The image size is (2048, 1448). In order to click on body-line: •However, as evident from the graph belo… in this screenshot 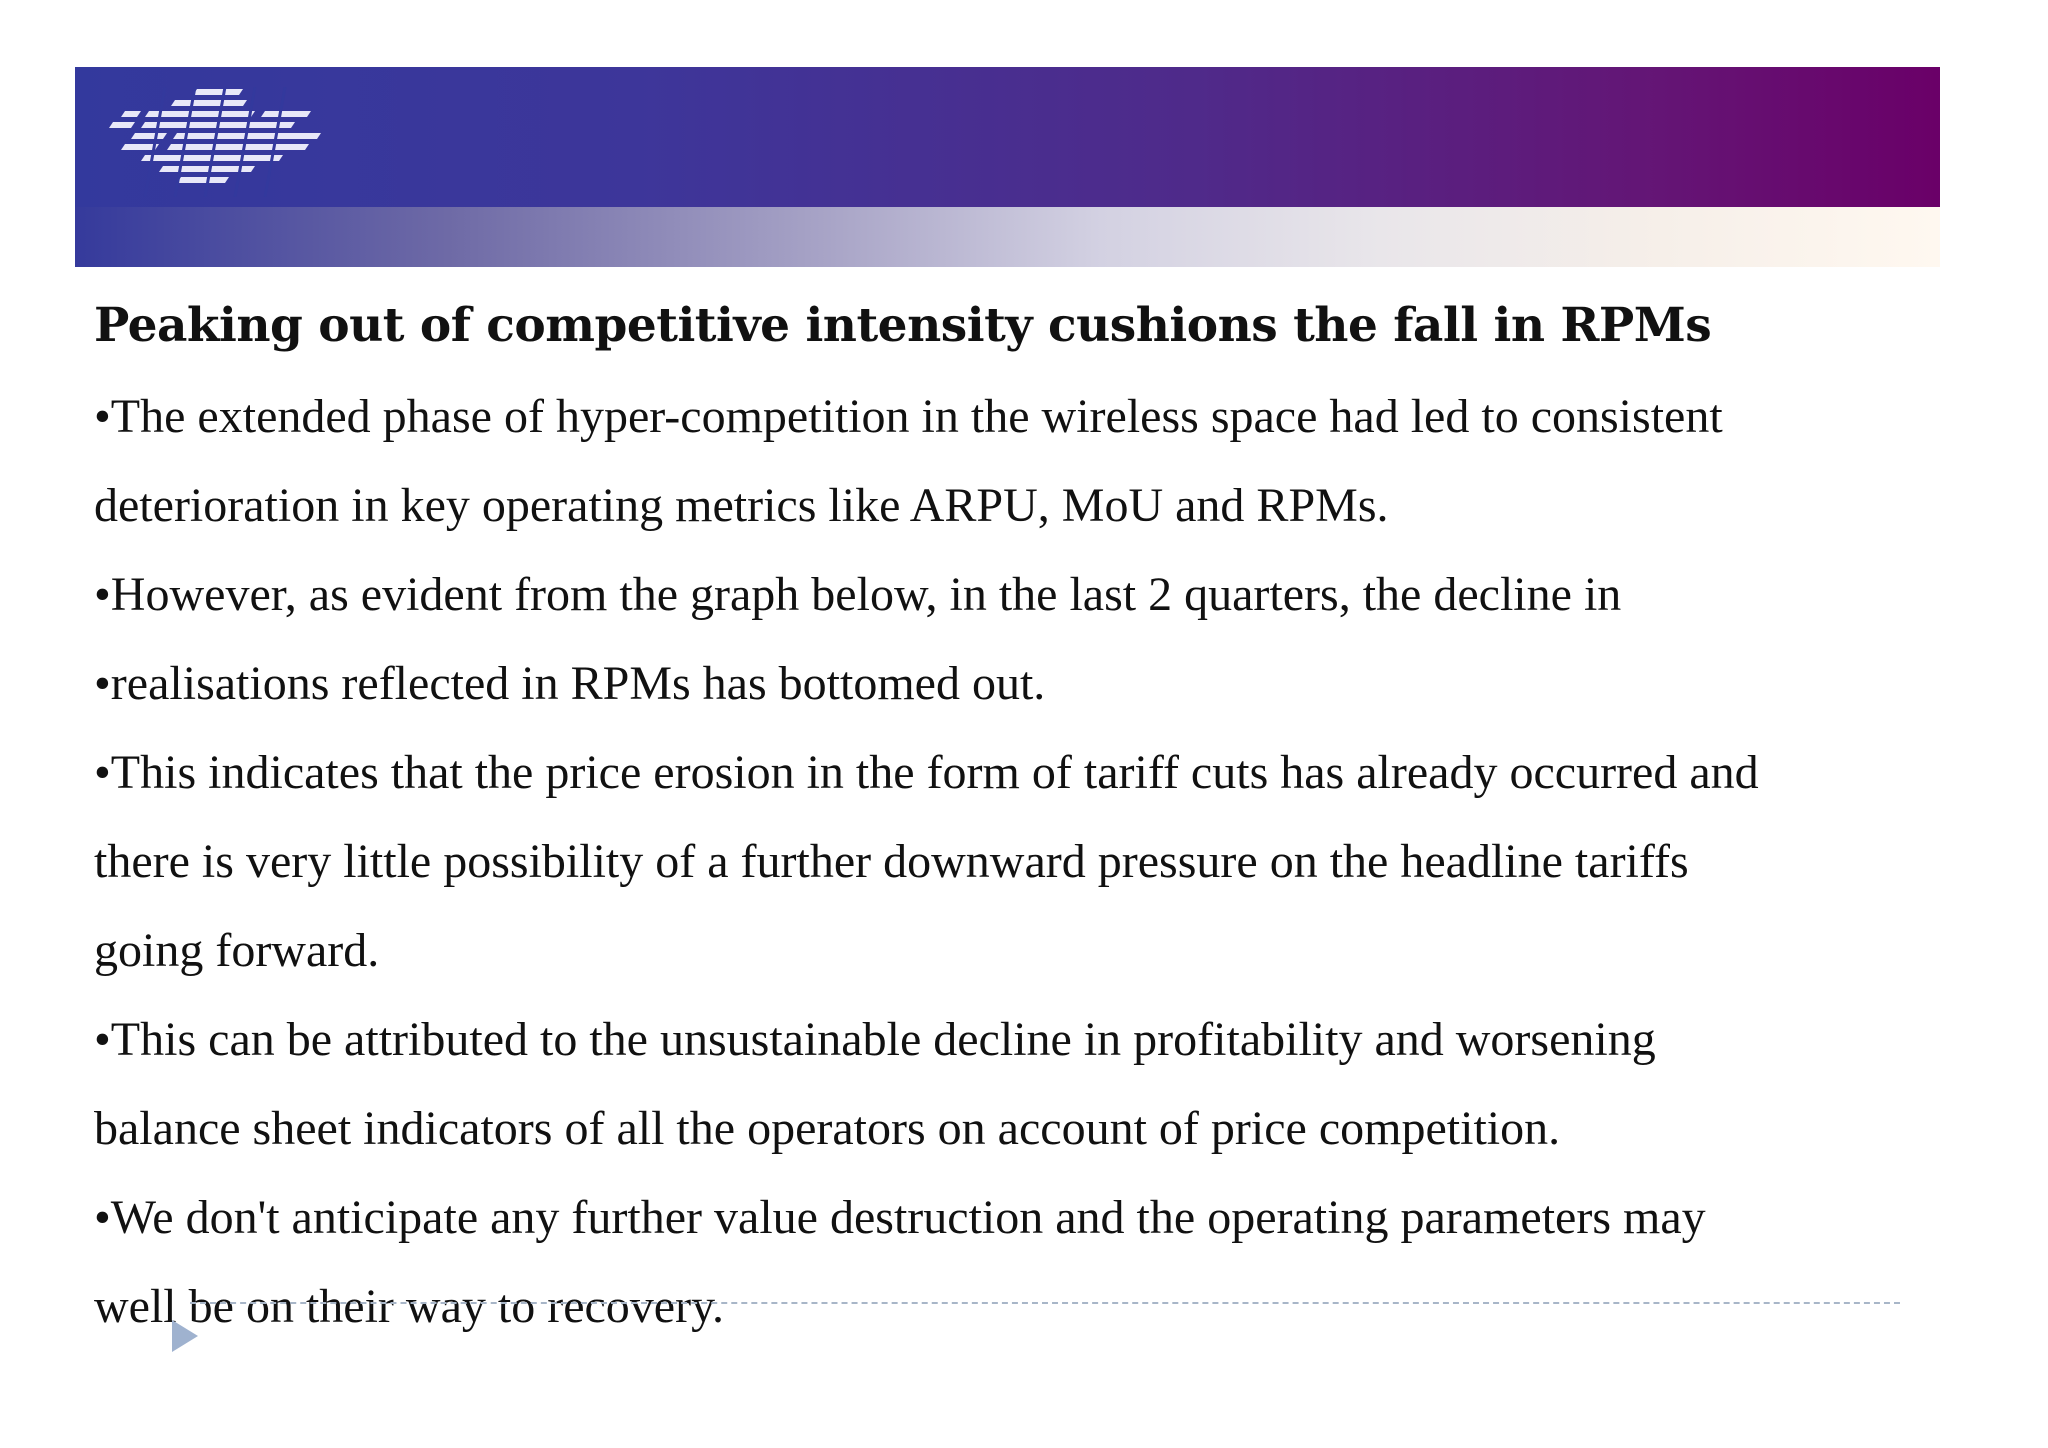, I will do `click(858, 594)`.